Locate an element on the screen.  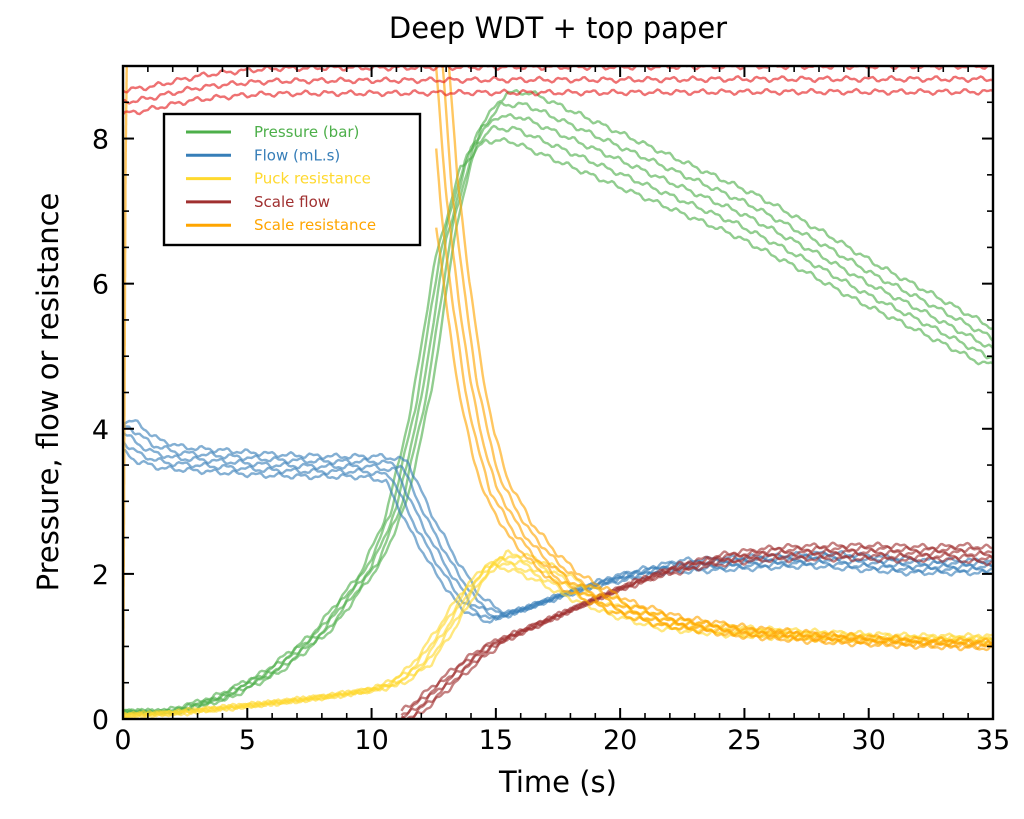
legend-label-scale-flow: Scale flow is located at coordinates (292, 202).